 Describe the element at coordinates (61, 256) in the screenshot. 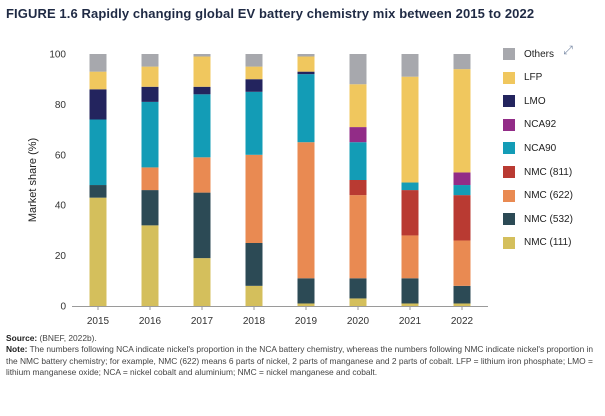

I see `y-tick-label: 20` at that location.